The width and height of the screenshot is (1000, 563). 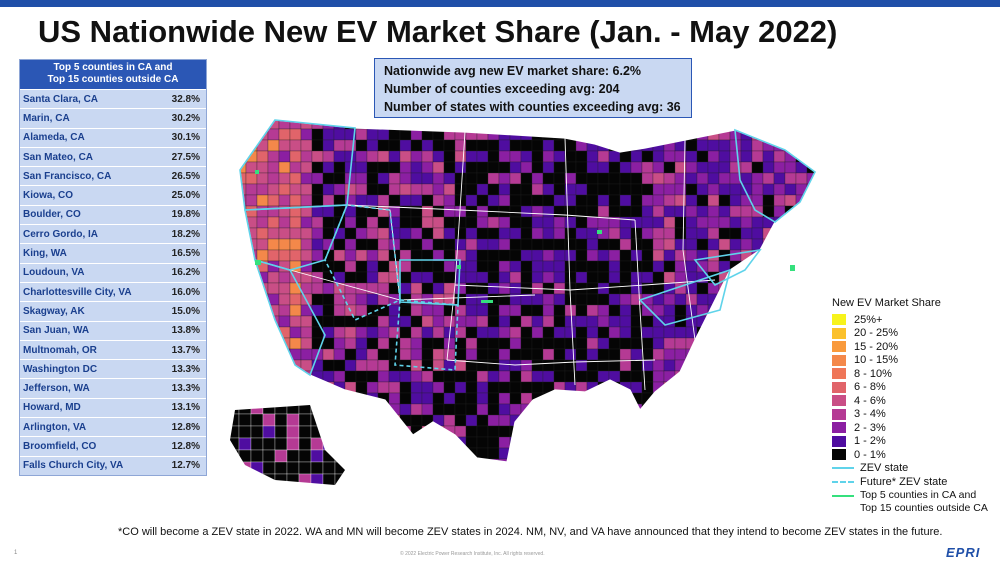 What do you see at coordinates (839, 428) in the screenshot?
I see `legend-swatch` at bounding box center [839, 428].